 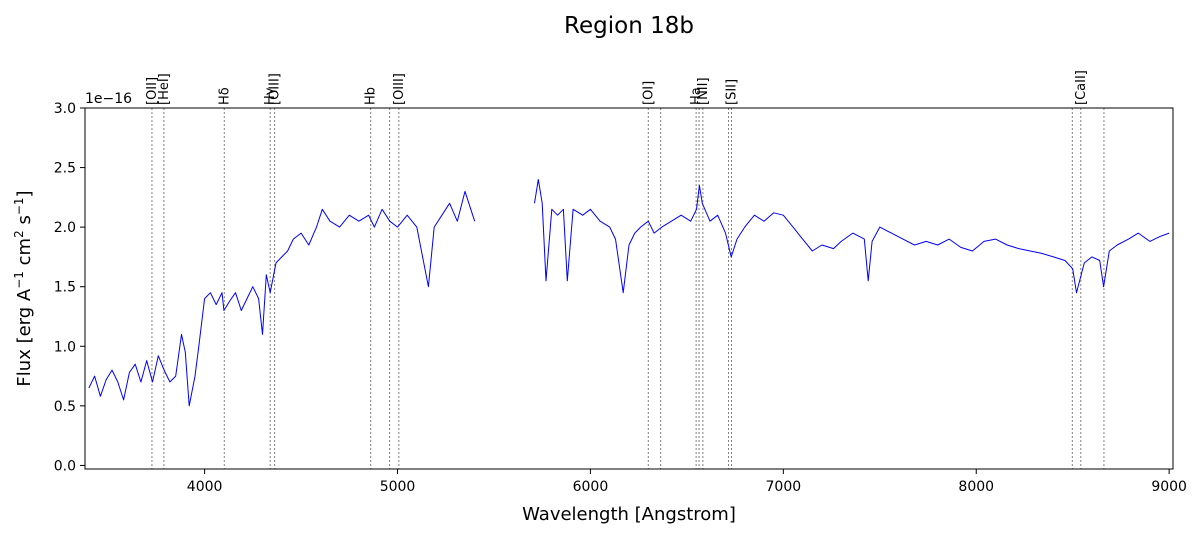 What do you see at coordinates (23, 288) in the screenshot?
I see `y-axis-label: Flux [erg A−1 cm2 s−1]` at bounding box center [23, 288].